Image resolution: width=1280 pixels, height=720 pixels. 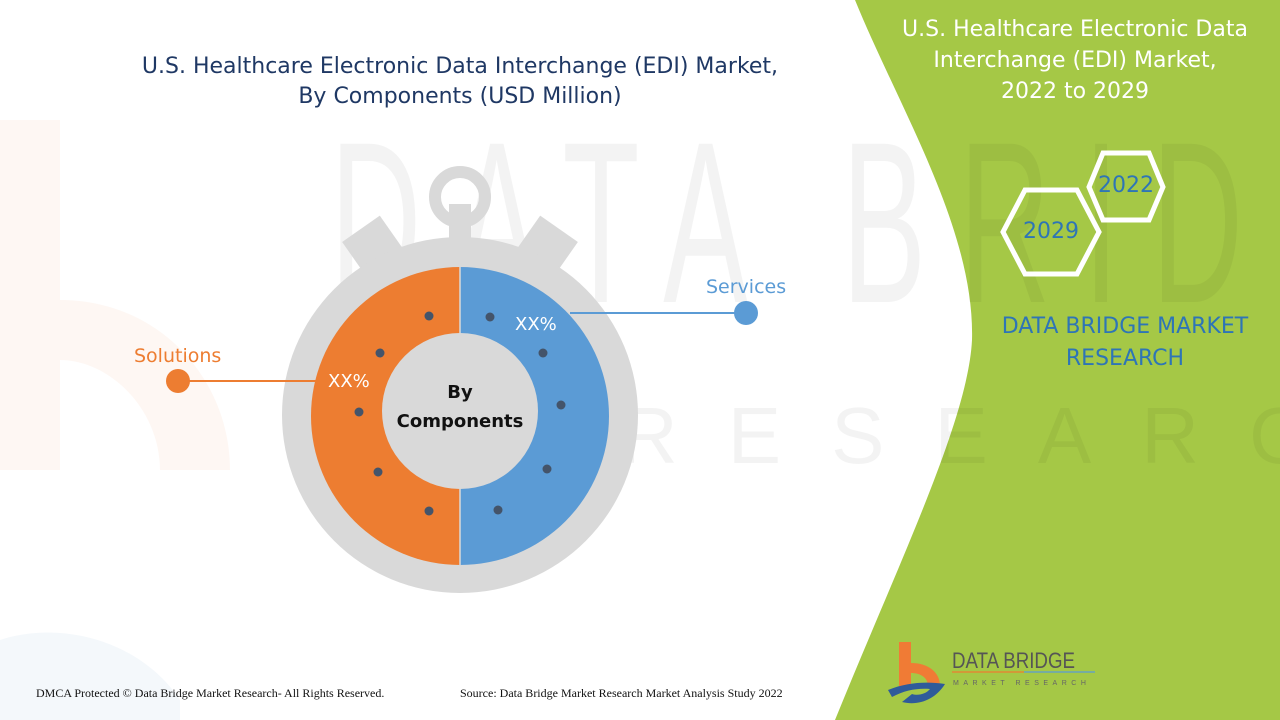 I want to click on year-start-label: 2022, so click(x=1126, y=185).